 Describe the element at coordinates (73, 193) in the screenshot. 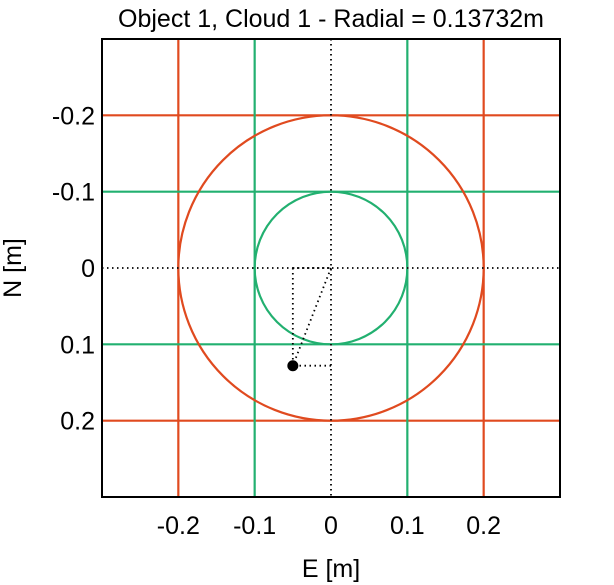

I see `y-tick-label: -0.1` at that location.